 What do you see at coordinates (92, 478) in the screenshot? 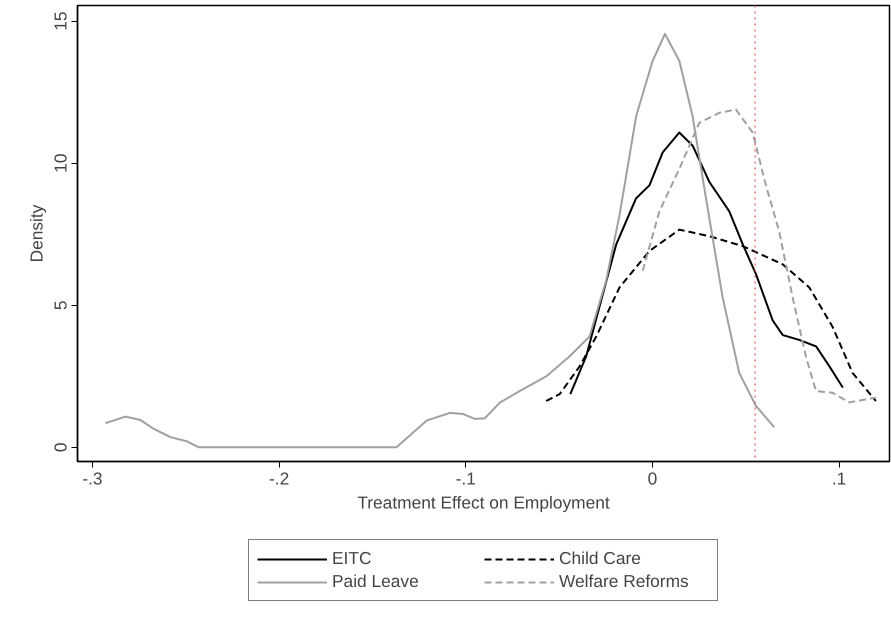
I see `x-tick-label: -.3` at bounding box center [92, 478].